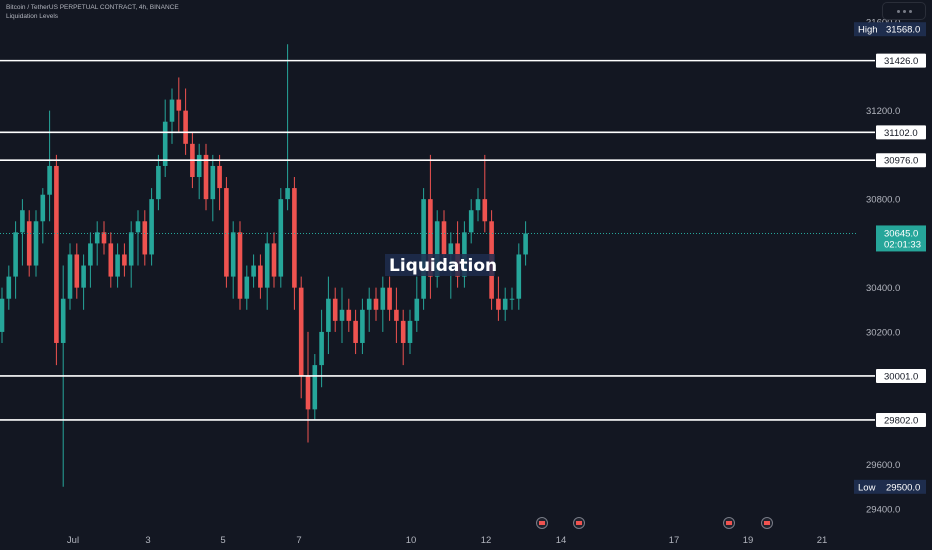  Describe the element at coordinates (486, 540) in the screenshot. I see `time-tick-label: 12` at that location.